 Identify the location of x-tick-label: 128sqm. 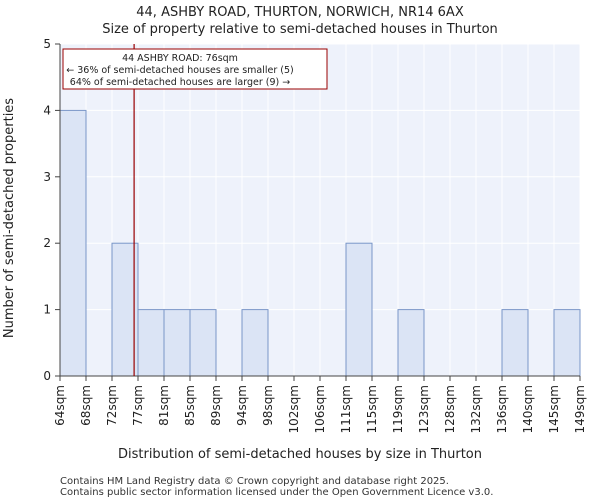
(450, 409).